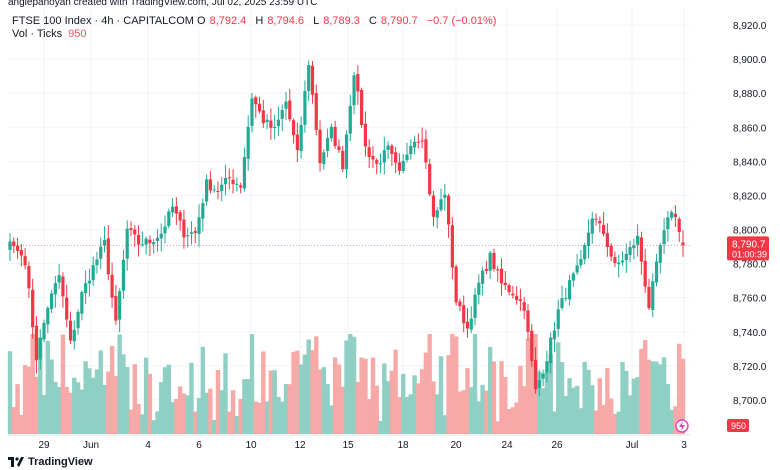 The height and width of the screenshot is (470, 780). Describe the element at coordinates (50, 462) in the screenshot. I see `tradingview-logo: TradingView` at that location.